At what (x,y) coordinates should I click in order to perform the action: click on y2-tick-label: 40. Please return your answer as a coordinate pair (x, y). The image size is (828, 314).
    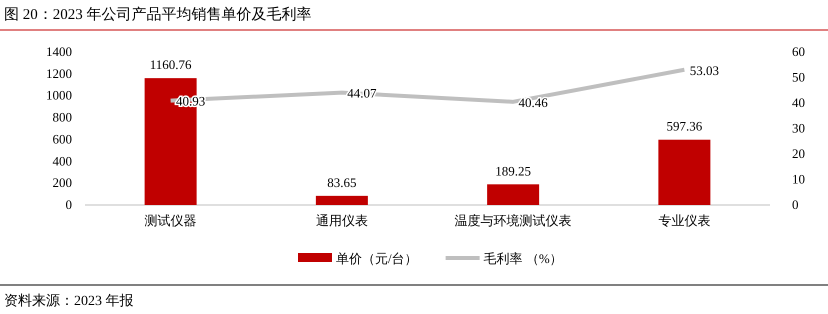
    Looking at the image, I should click on (798, 102).